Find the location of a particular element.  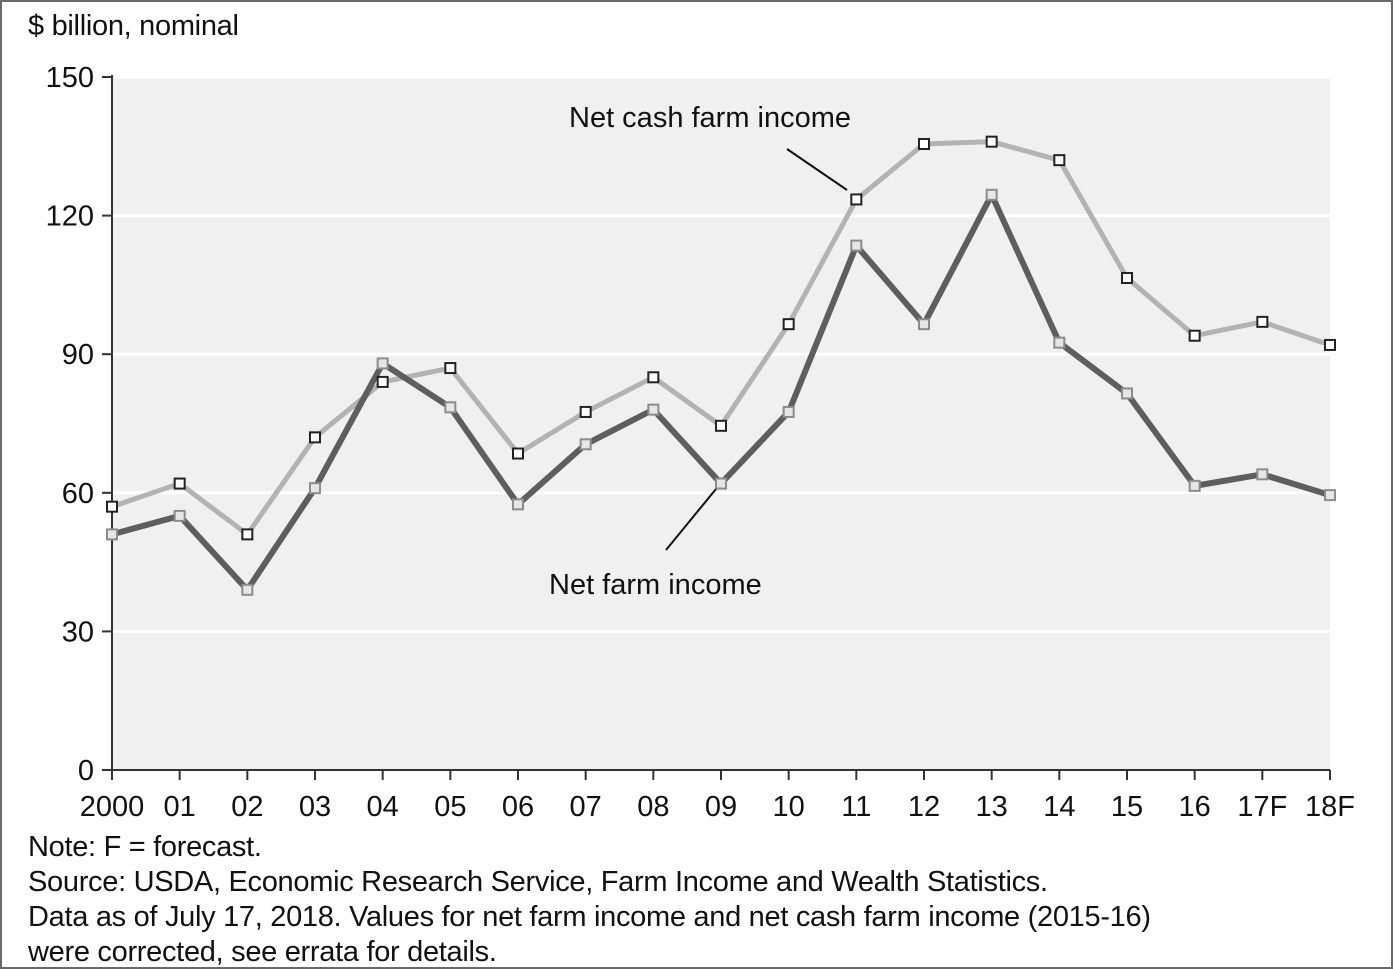

y-tick-label-30: 30 is located at coordinates (78, 632).